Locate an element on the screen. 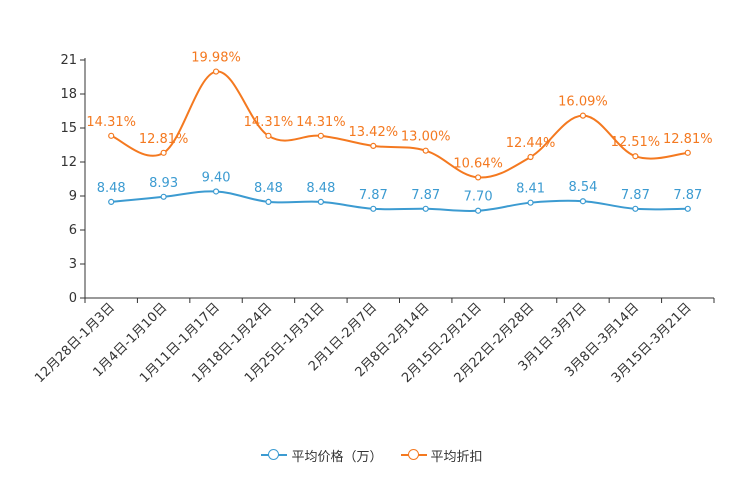  legend-swatch-price is located at coordinates (274, 455).